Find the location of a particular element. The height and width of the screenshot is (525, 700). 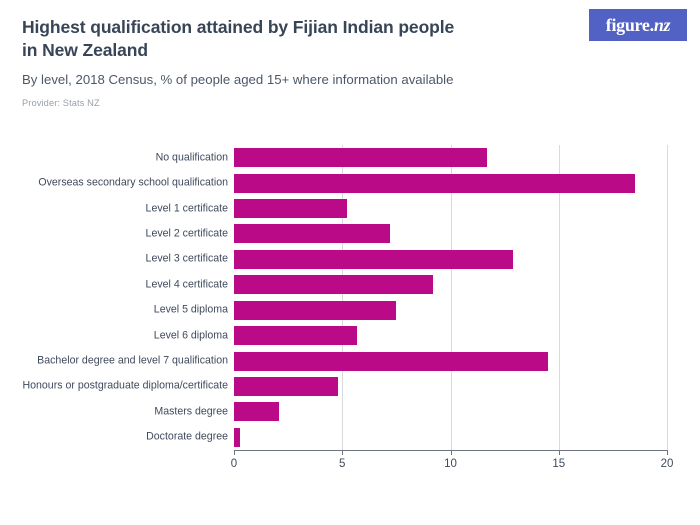

figurenz-logo: figure.nz is located at coordinates (638, 25).